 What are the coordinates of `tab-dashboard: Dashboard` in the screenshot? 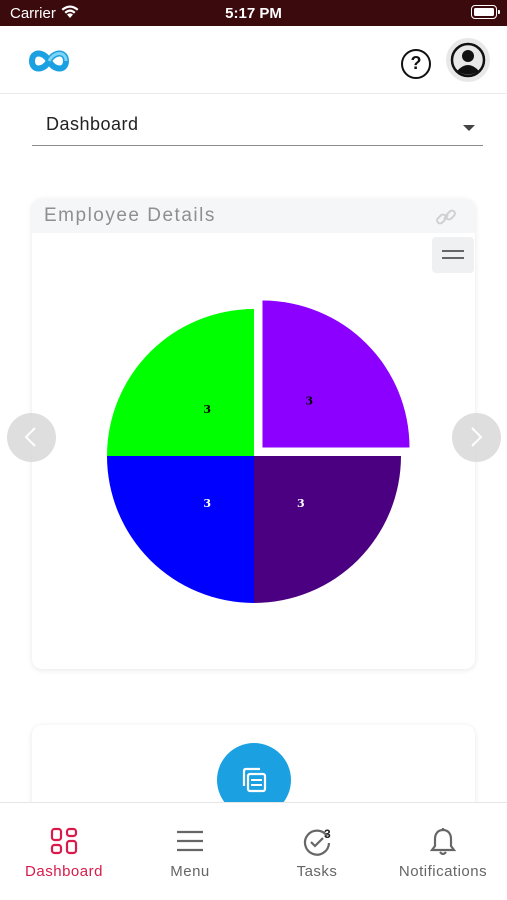 It's located at (64, 851).